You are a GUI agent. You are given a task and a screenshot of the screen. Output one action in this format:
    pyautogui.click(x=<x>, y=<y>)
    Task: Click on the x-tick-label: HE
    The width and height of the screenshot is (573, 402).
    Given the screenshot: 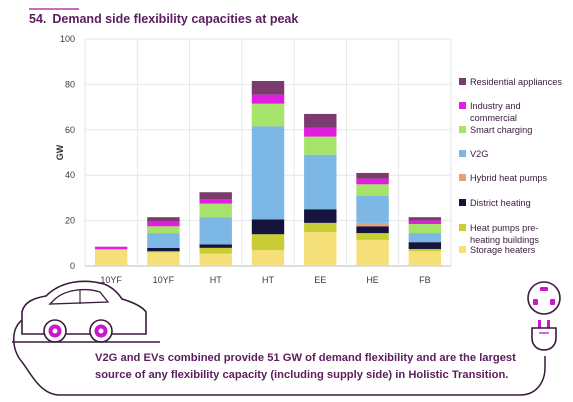 What is the action you would take?
    pyautogui.click(x=372, y=280)
    